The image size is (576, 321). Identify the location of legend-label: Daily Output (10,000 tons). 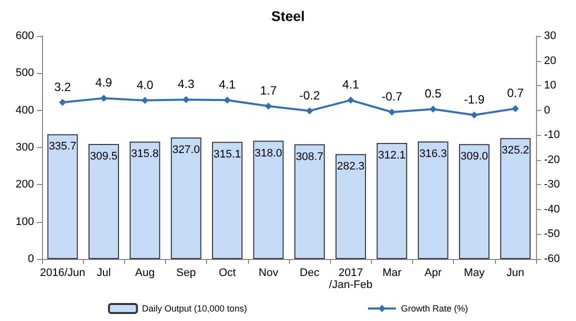
(195, 309).